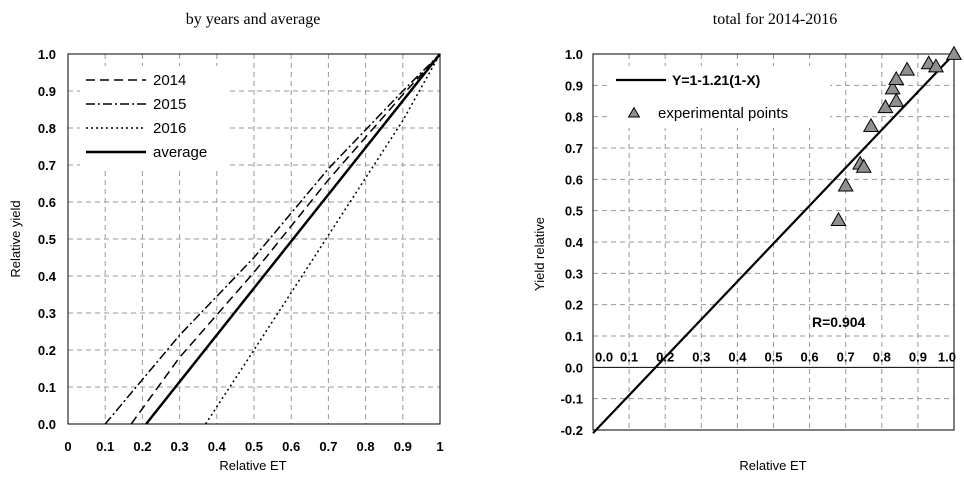 The width and height of the screenshot is (964, 477). I want to click on right-legend: Y=1-1.21(1-X) experimental points, so click(719, 97).